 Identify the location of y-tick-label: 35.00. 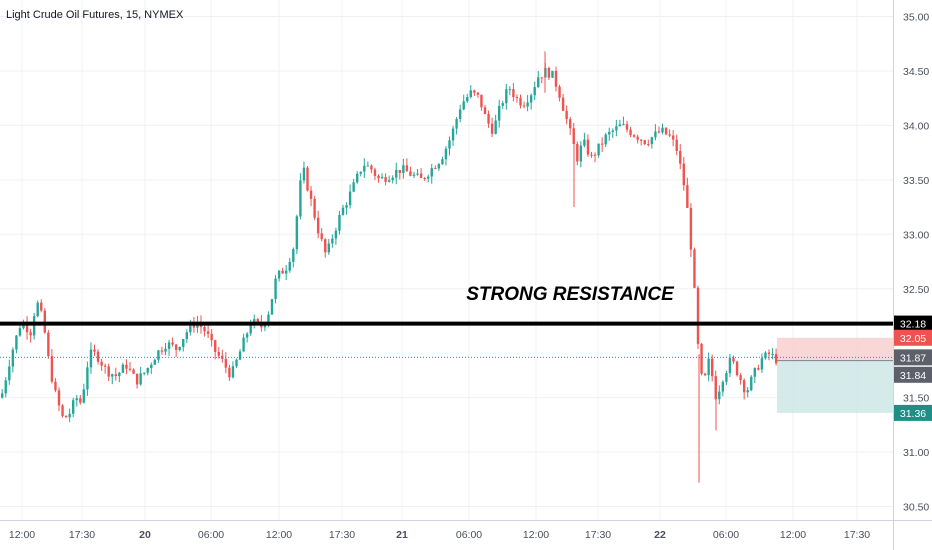
(916, 18).